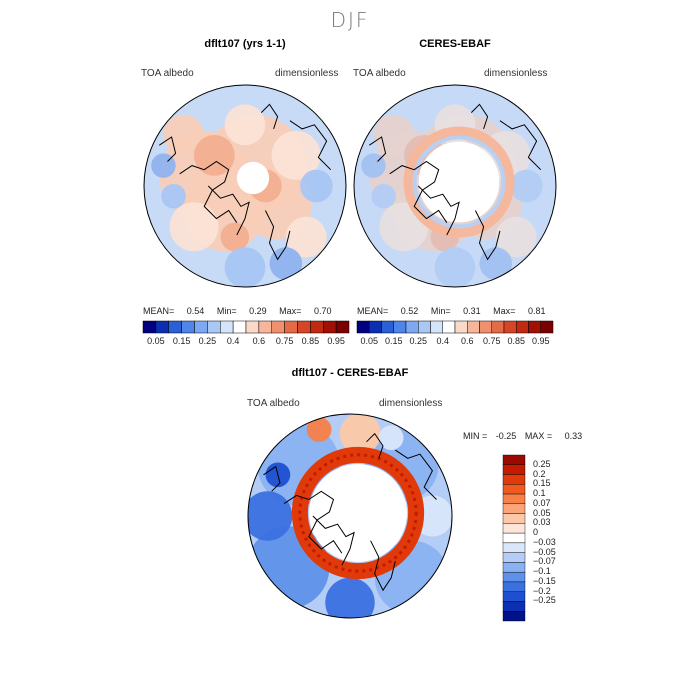  What do you see at coordinates (539, 493) in the screenshot?
I see `colorbar-tick-label: 0.1` at bounding box center [539, 493].